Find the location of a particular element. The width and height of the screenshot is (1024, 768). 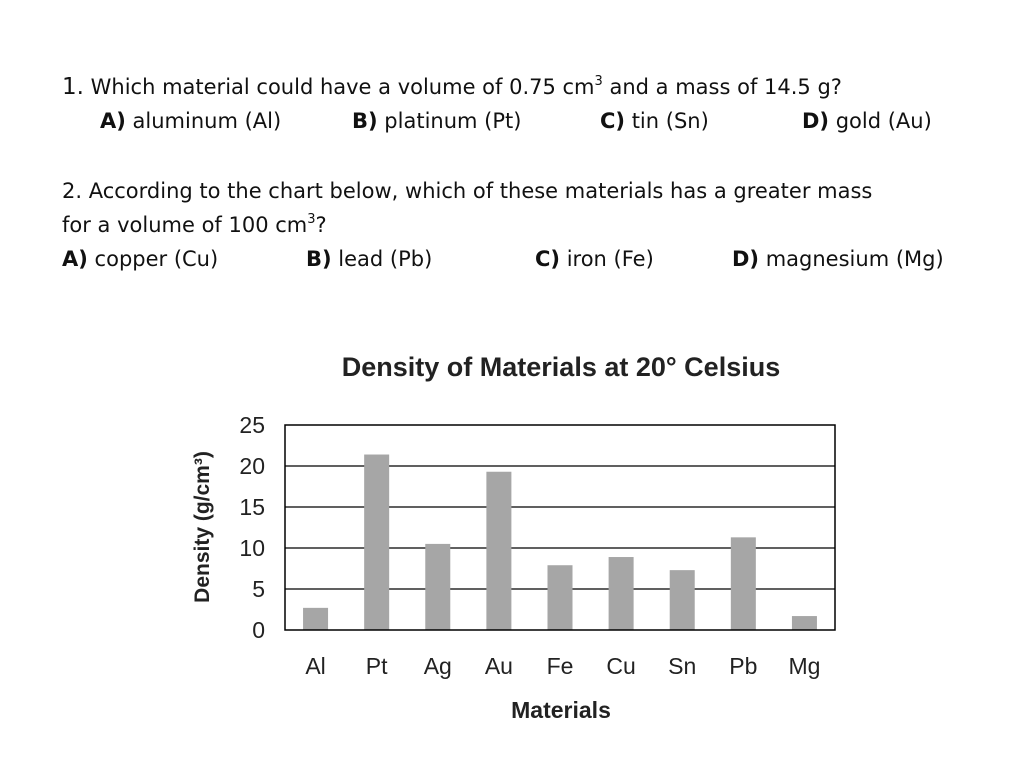

bar-ag is located at coordinates (438, 586).